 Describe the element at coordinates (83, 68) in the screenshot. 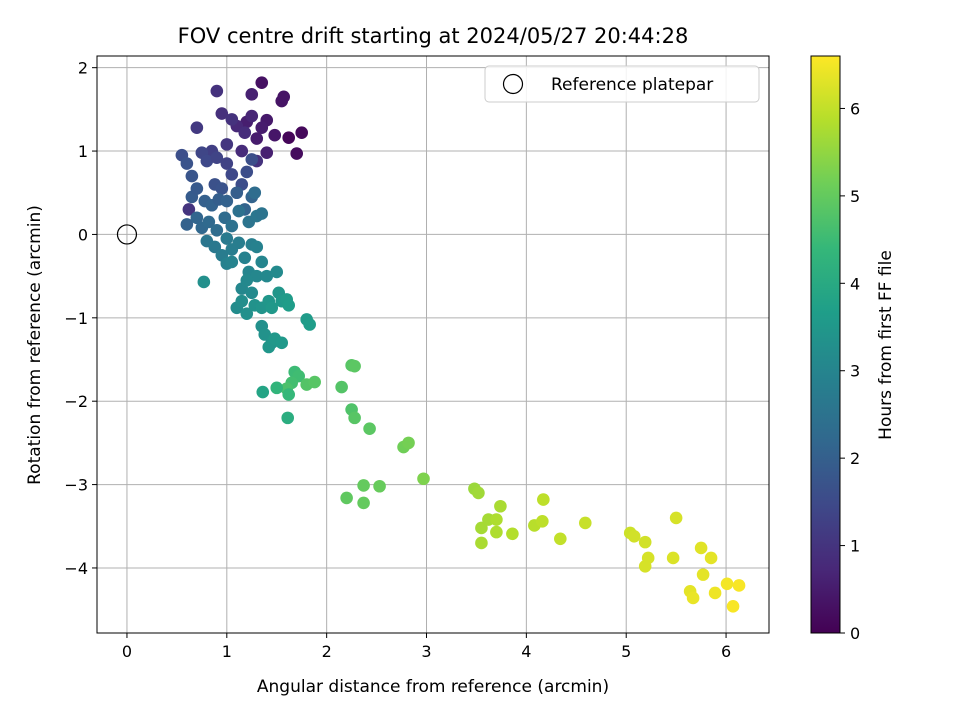

I see `y-tick-label: 2` at that location.